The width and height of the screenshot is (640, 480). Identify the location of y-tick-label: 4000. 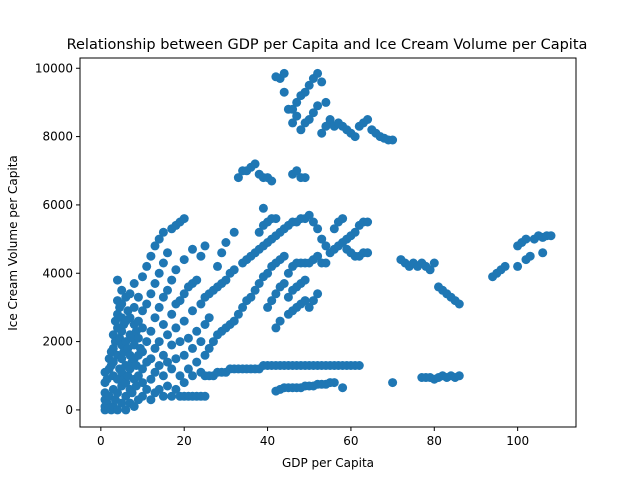
(57, 273).